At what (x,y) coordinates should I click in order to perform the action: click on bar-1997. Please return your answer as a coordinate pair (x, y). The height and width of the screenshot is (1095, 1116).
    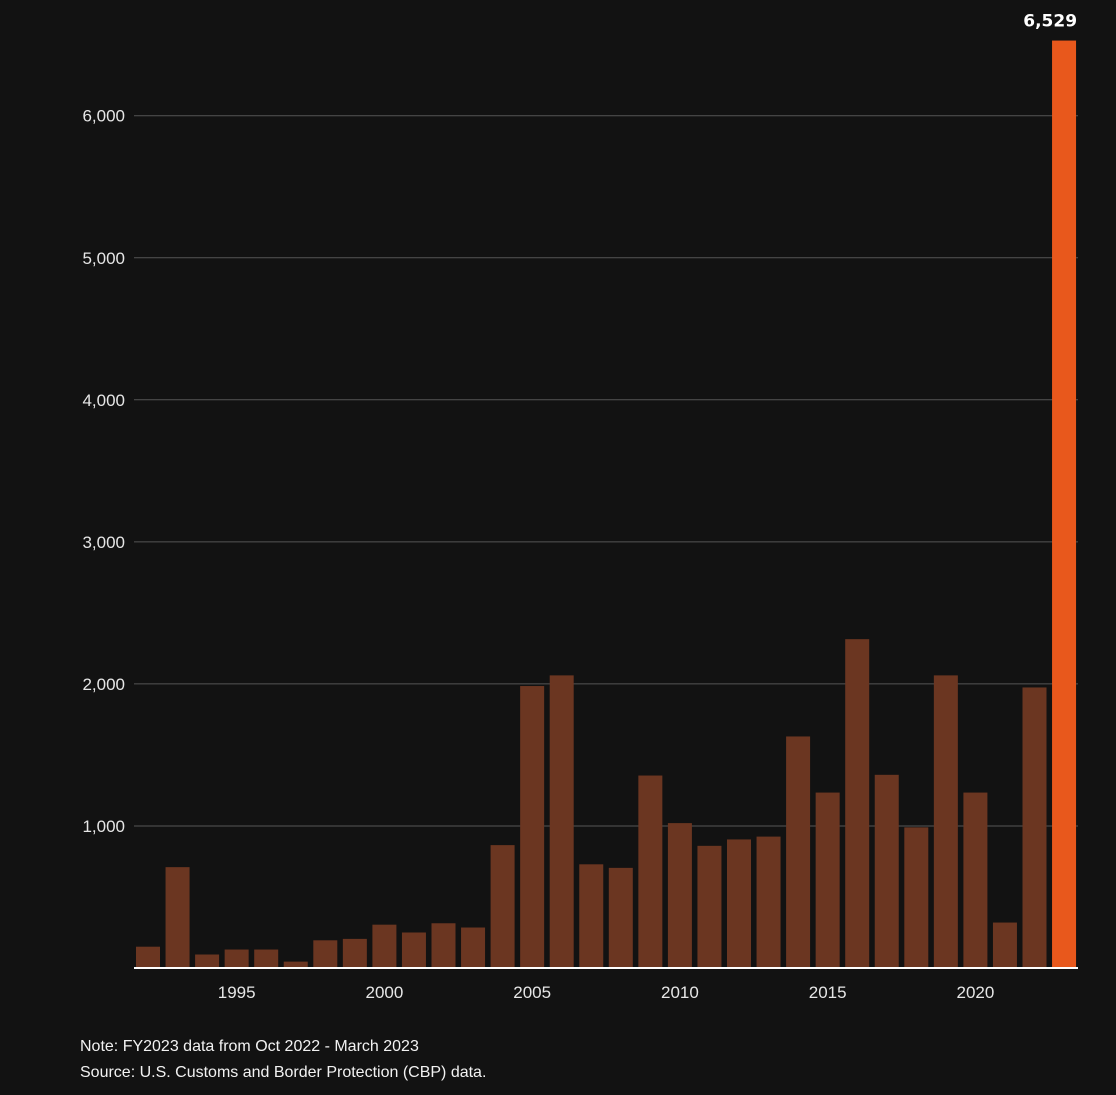
    Looking at the image, I should click on (295, 964).